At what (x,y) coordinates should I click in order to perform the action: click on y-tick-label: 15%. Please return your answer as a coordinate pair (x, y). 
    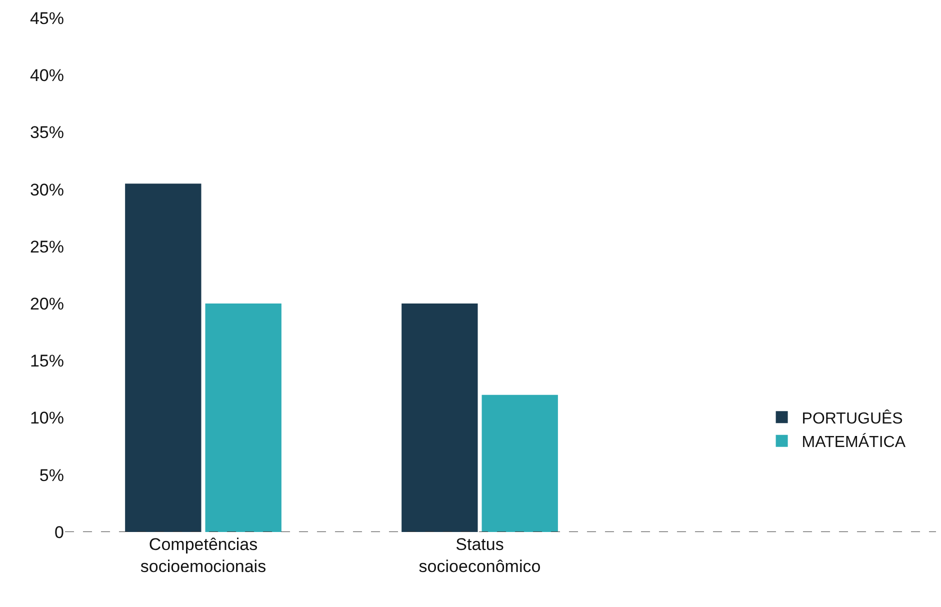
    Looking at the image, I should click on (47, 361).